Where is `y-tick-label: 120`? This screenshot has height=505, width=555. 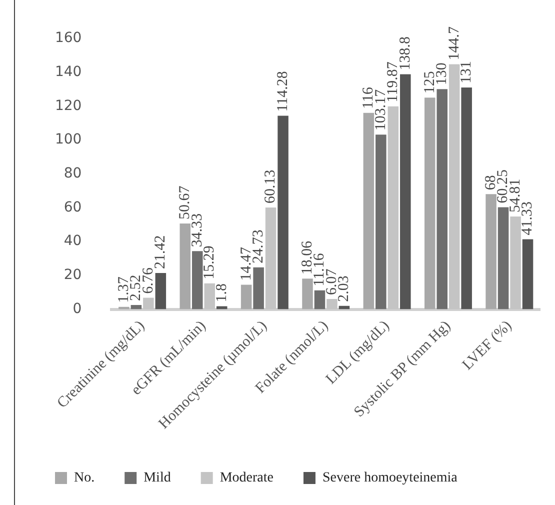
y-tick-label: 120 is located at coordinates (68, 106).